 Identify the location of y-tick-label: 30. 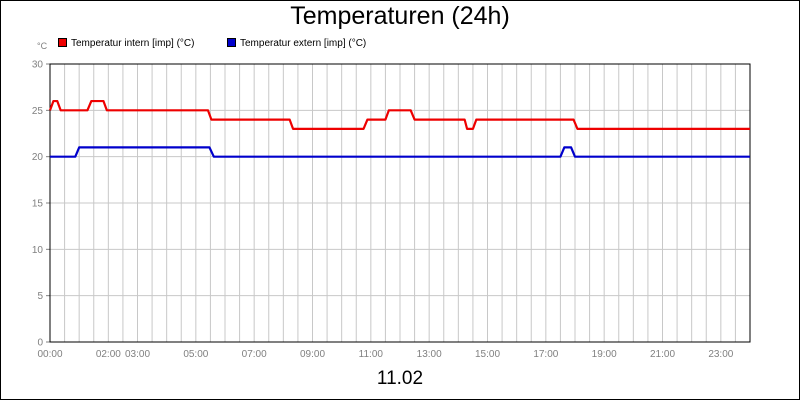
(38, 65).